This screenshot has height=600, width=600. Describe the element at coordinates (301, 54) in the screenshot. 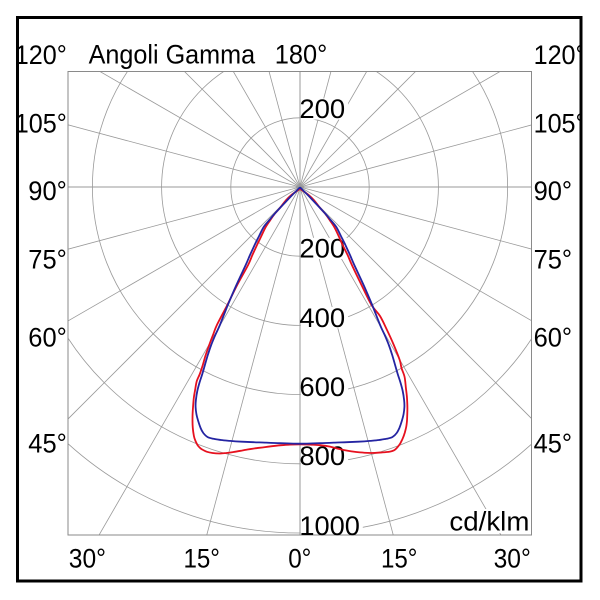

I see `svg-text: 180°` at that location.